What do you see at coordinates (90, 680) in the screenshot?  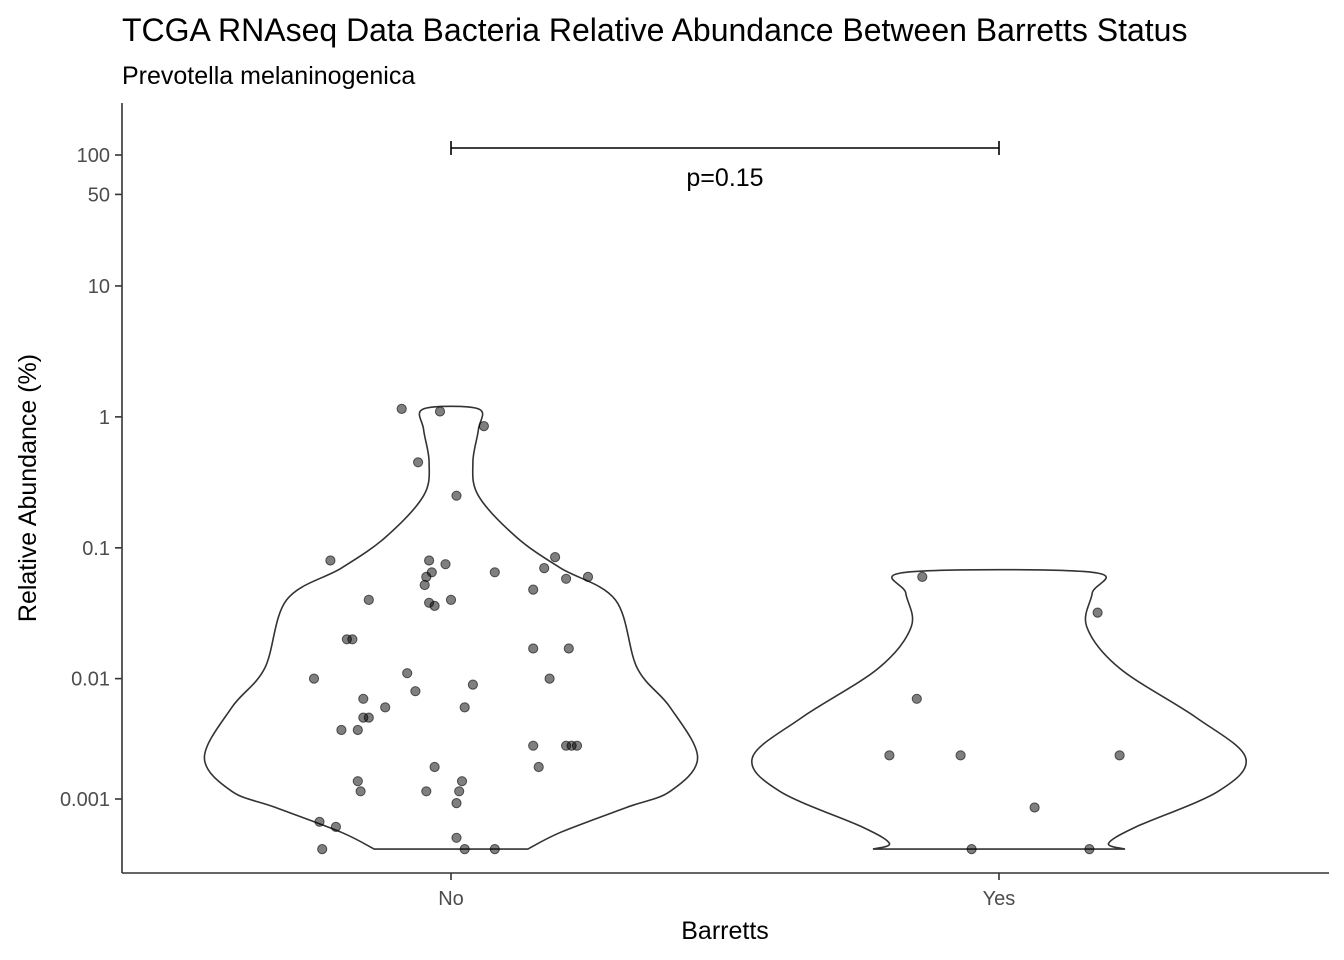 I see `y-tick-label: 0.01` at bounding box center [90, 680].